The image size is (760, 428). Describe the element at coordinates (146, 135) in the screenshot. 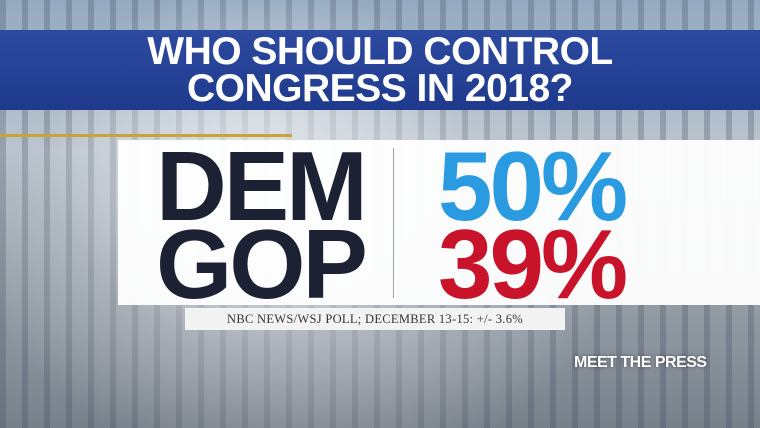

I see `accent-line` at that location.